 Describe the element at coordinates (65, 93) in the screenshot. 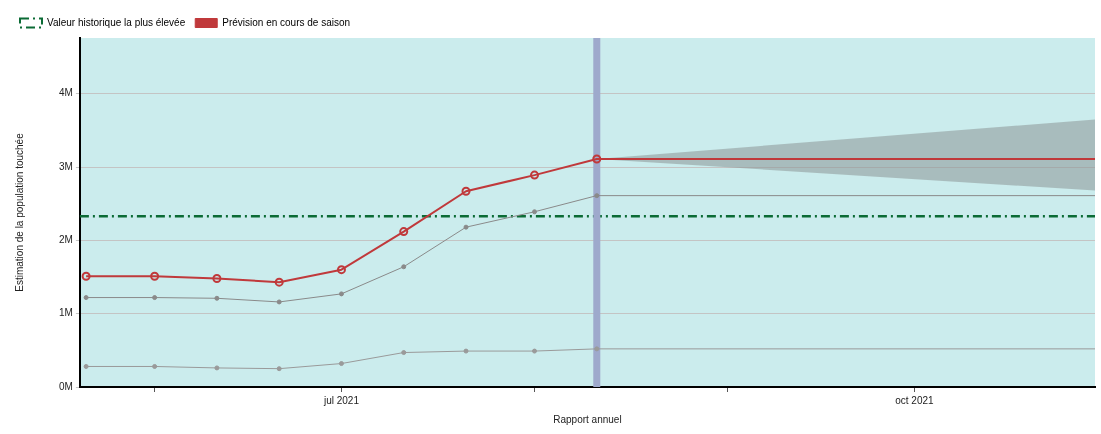

I see `y-tick-label: 4M` at that location.